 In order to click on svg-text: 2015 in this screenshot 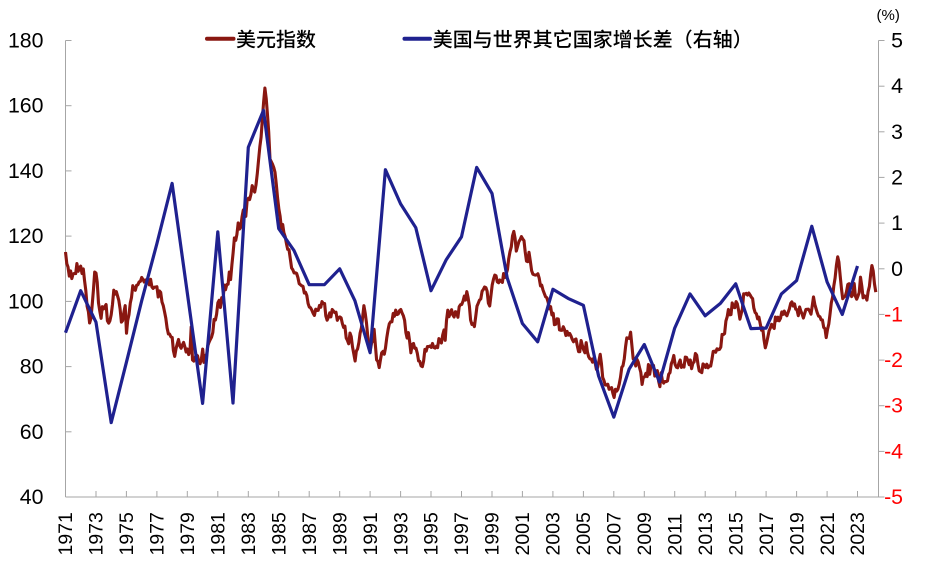, I will do `click(736, 534)`.